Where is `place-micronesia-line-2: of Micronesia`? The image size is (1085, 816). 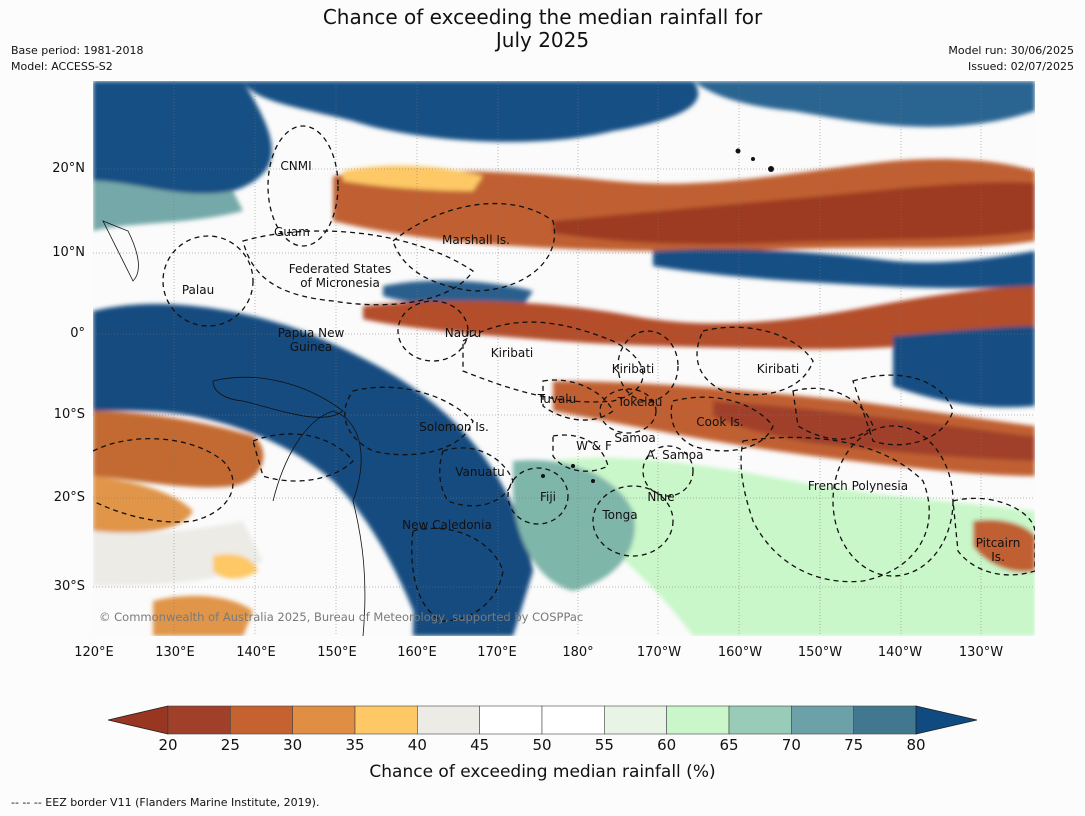
place-micronesia-line-2: of Micronesia is located at coordinates (340, 283).